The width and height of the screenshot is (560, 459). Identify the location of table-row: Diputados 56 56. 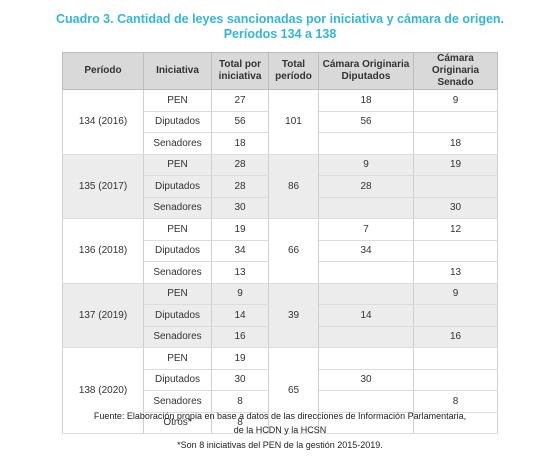
(280, 122).